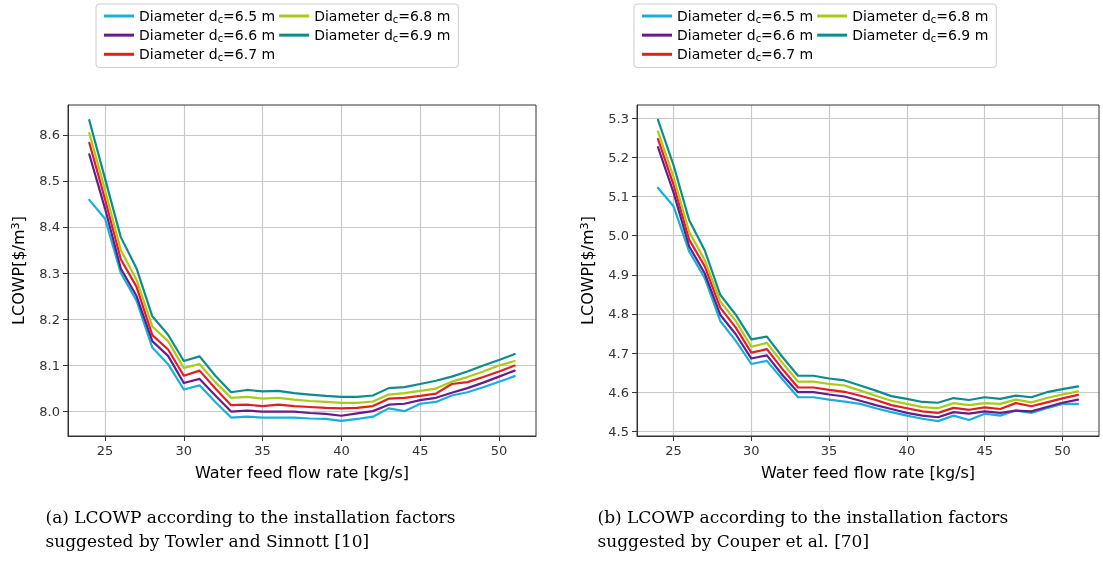  Describe the element at coordinates (618, 392) in the screenshot. I see `y-tick-label: 4.6` at that location.